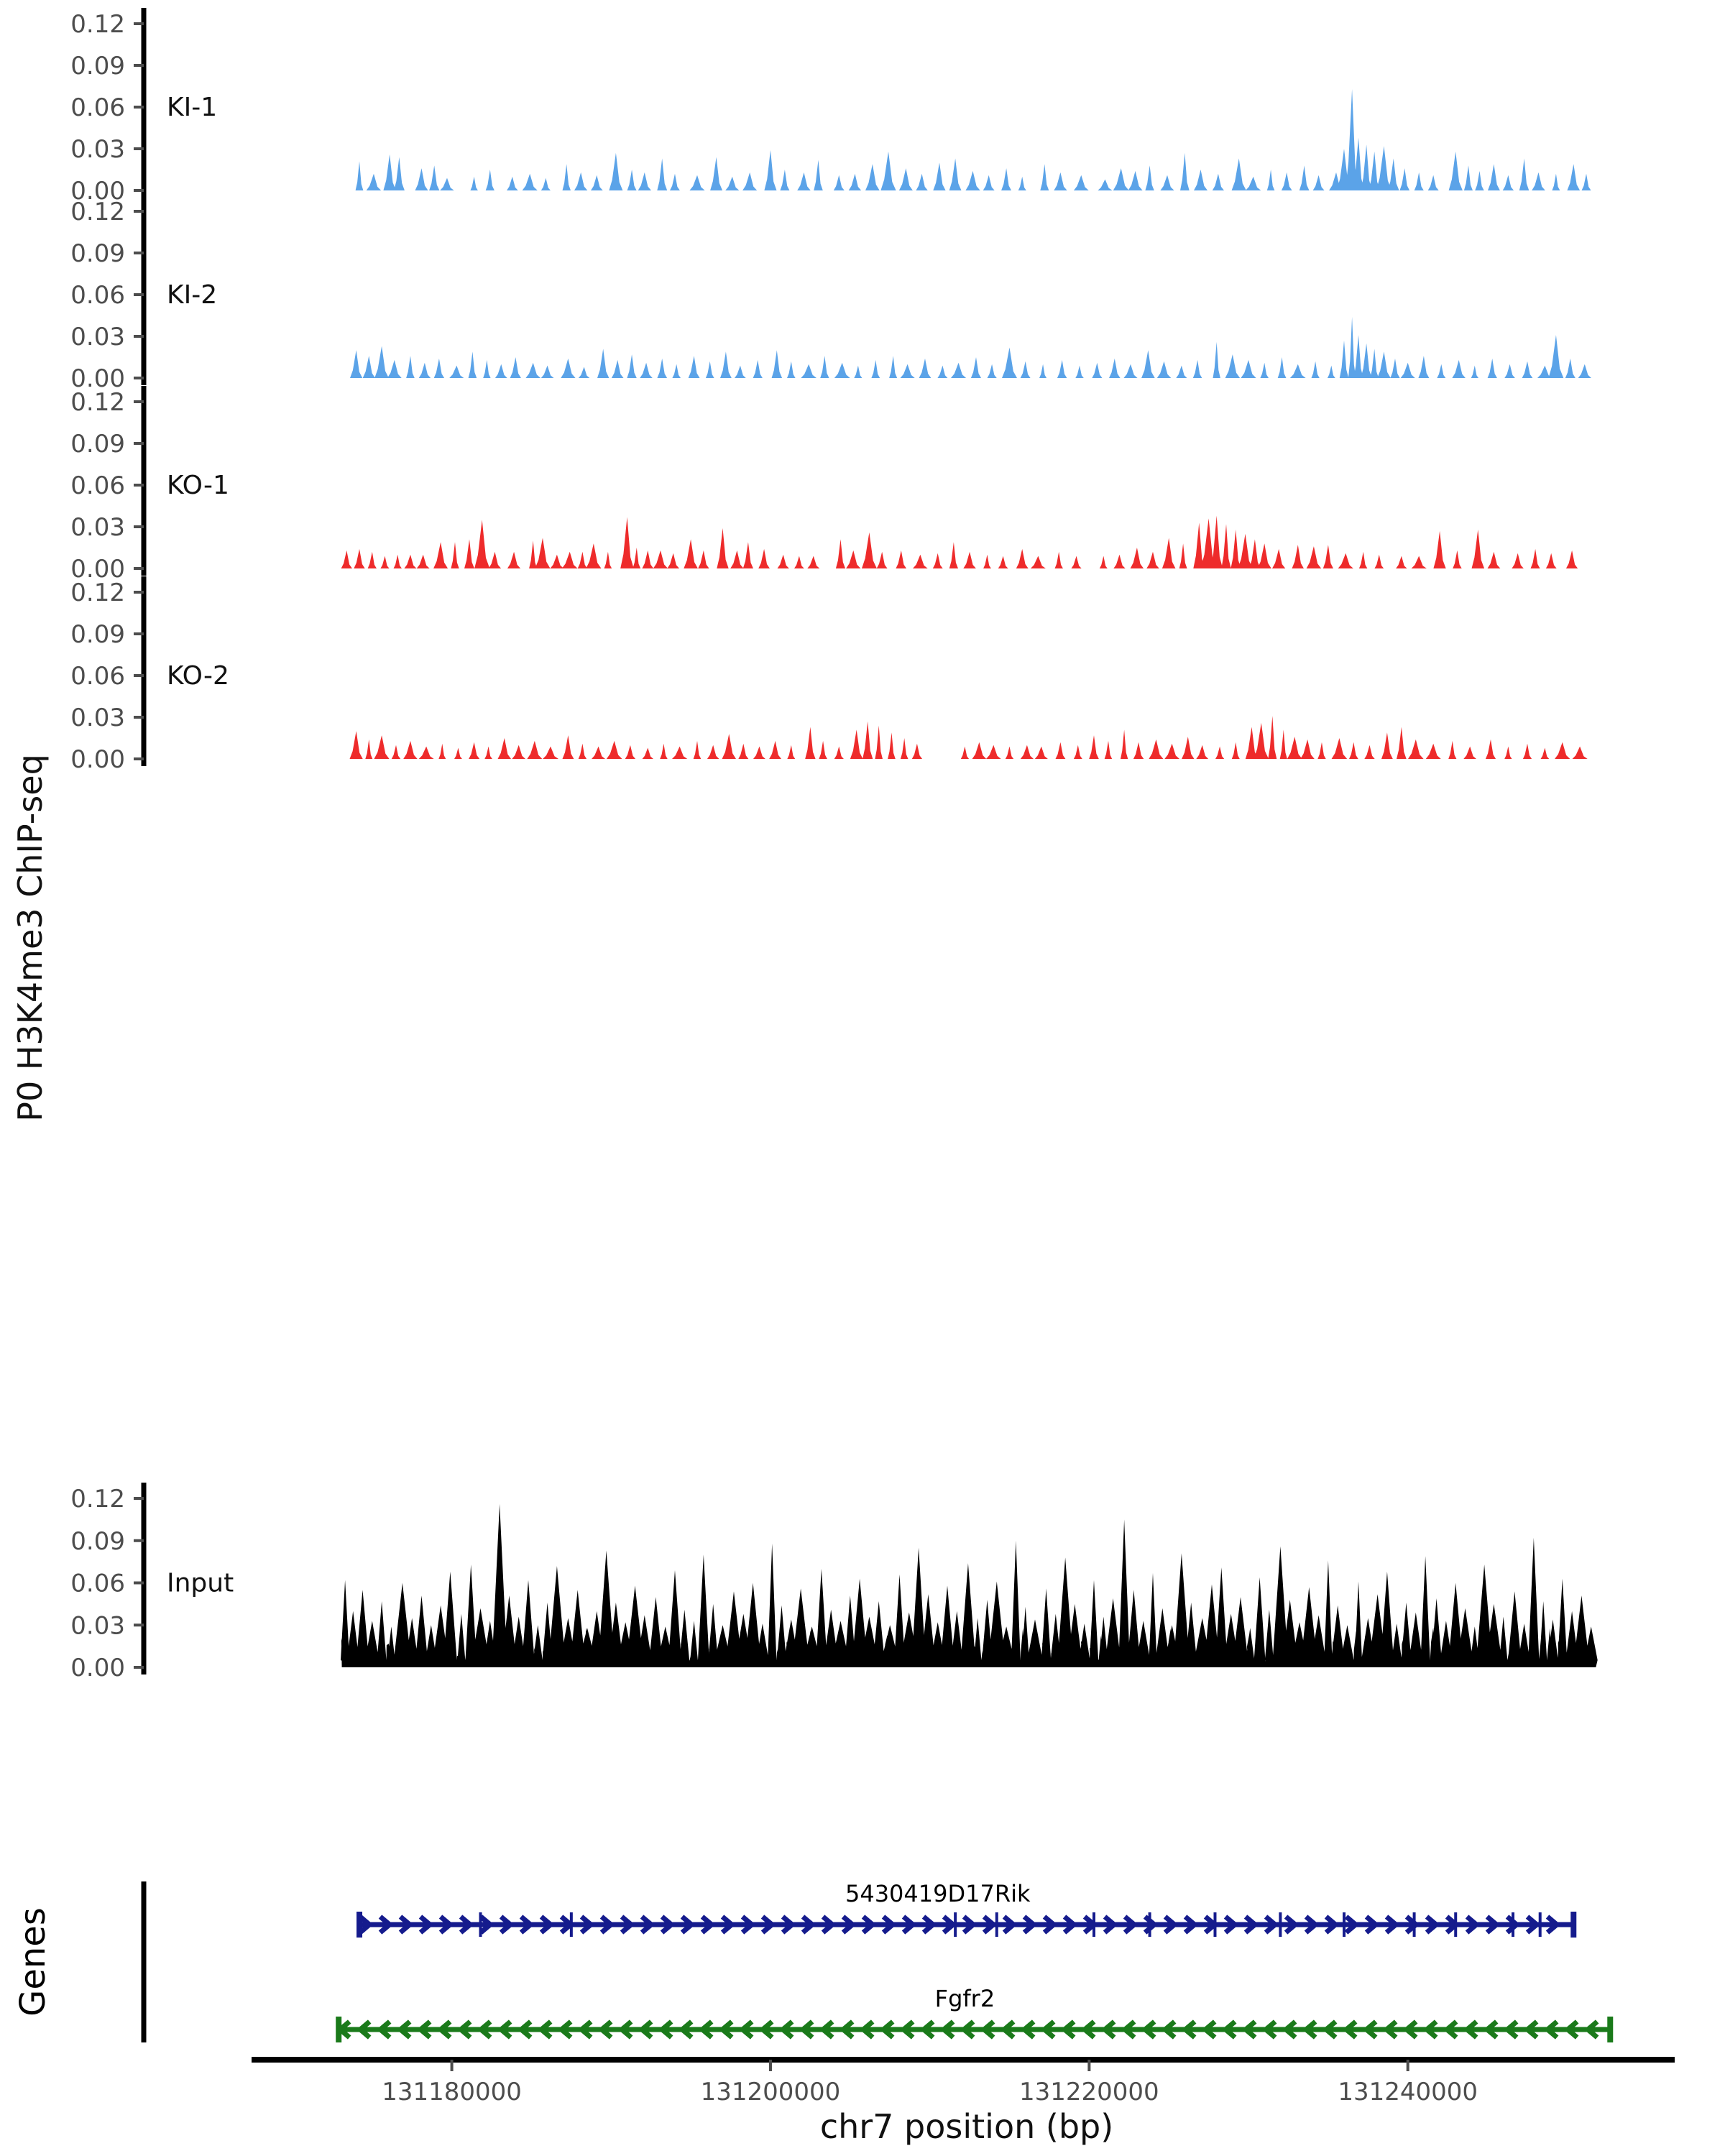 This screenshot has height=2156, width=1725. Describe the element at coordinates (830, 107) in the screenshot. I see `track-ki-1: 0.00 0.03 0.06 0.09 0.12 KI-1` at that location.